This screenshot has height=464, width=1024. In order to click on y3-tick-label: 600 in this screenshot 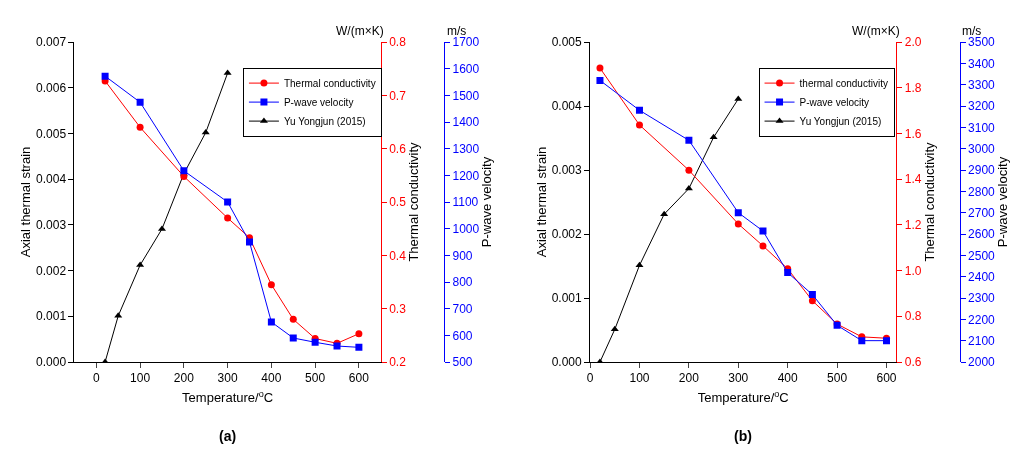, I will do `click(462, 335)`.